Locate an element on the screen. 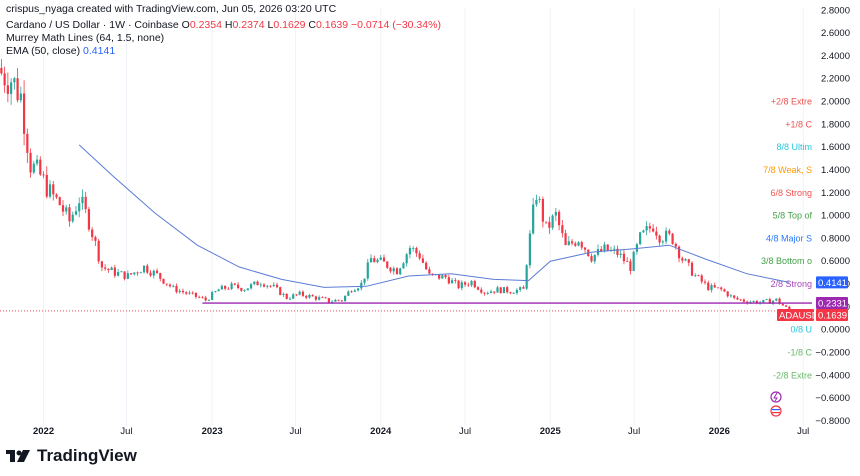 The image size is (860, 476). y-tick-label: 0.8000 is located at coordinates (835, 238).